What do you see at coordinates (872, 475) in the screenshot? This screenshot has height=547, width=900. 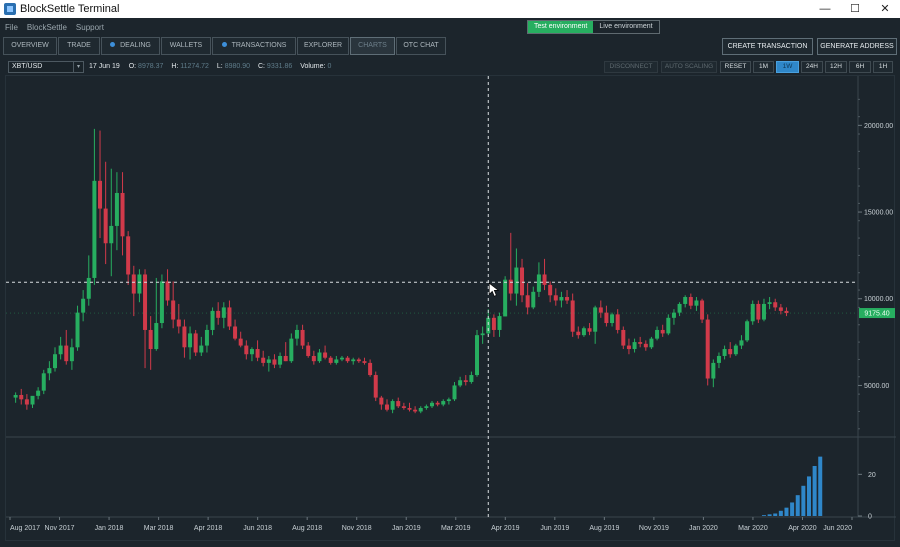 I see `volume-tick-label: 20` at bounding box center [872, 475].